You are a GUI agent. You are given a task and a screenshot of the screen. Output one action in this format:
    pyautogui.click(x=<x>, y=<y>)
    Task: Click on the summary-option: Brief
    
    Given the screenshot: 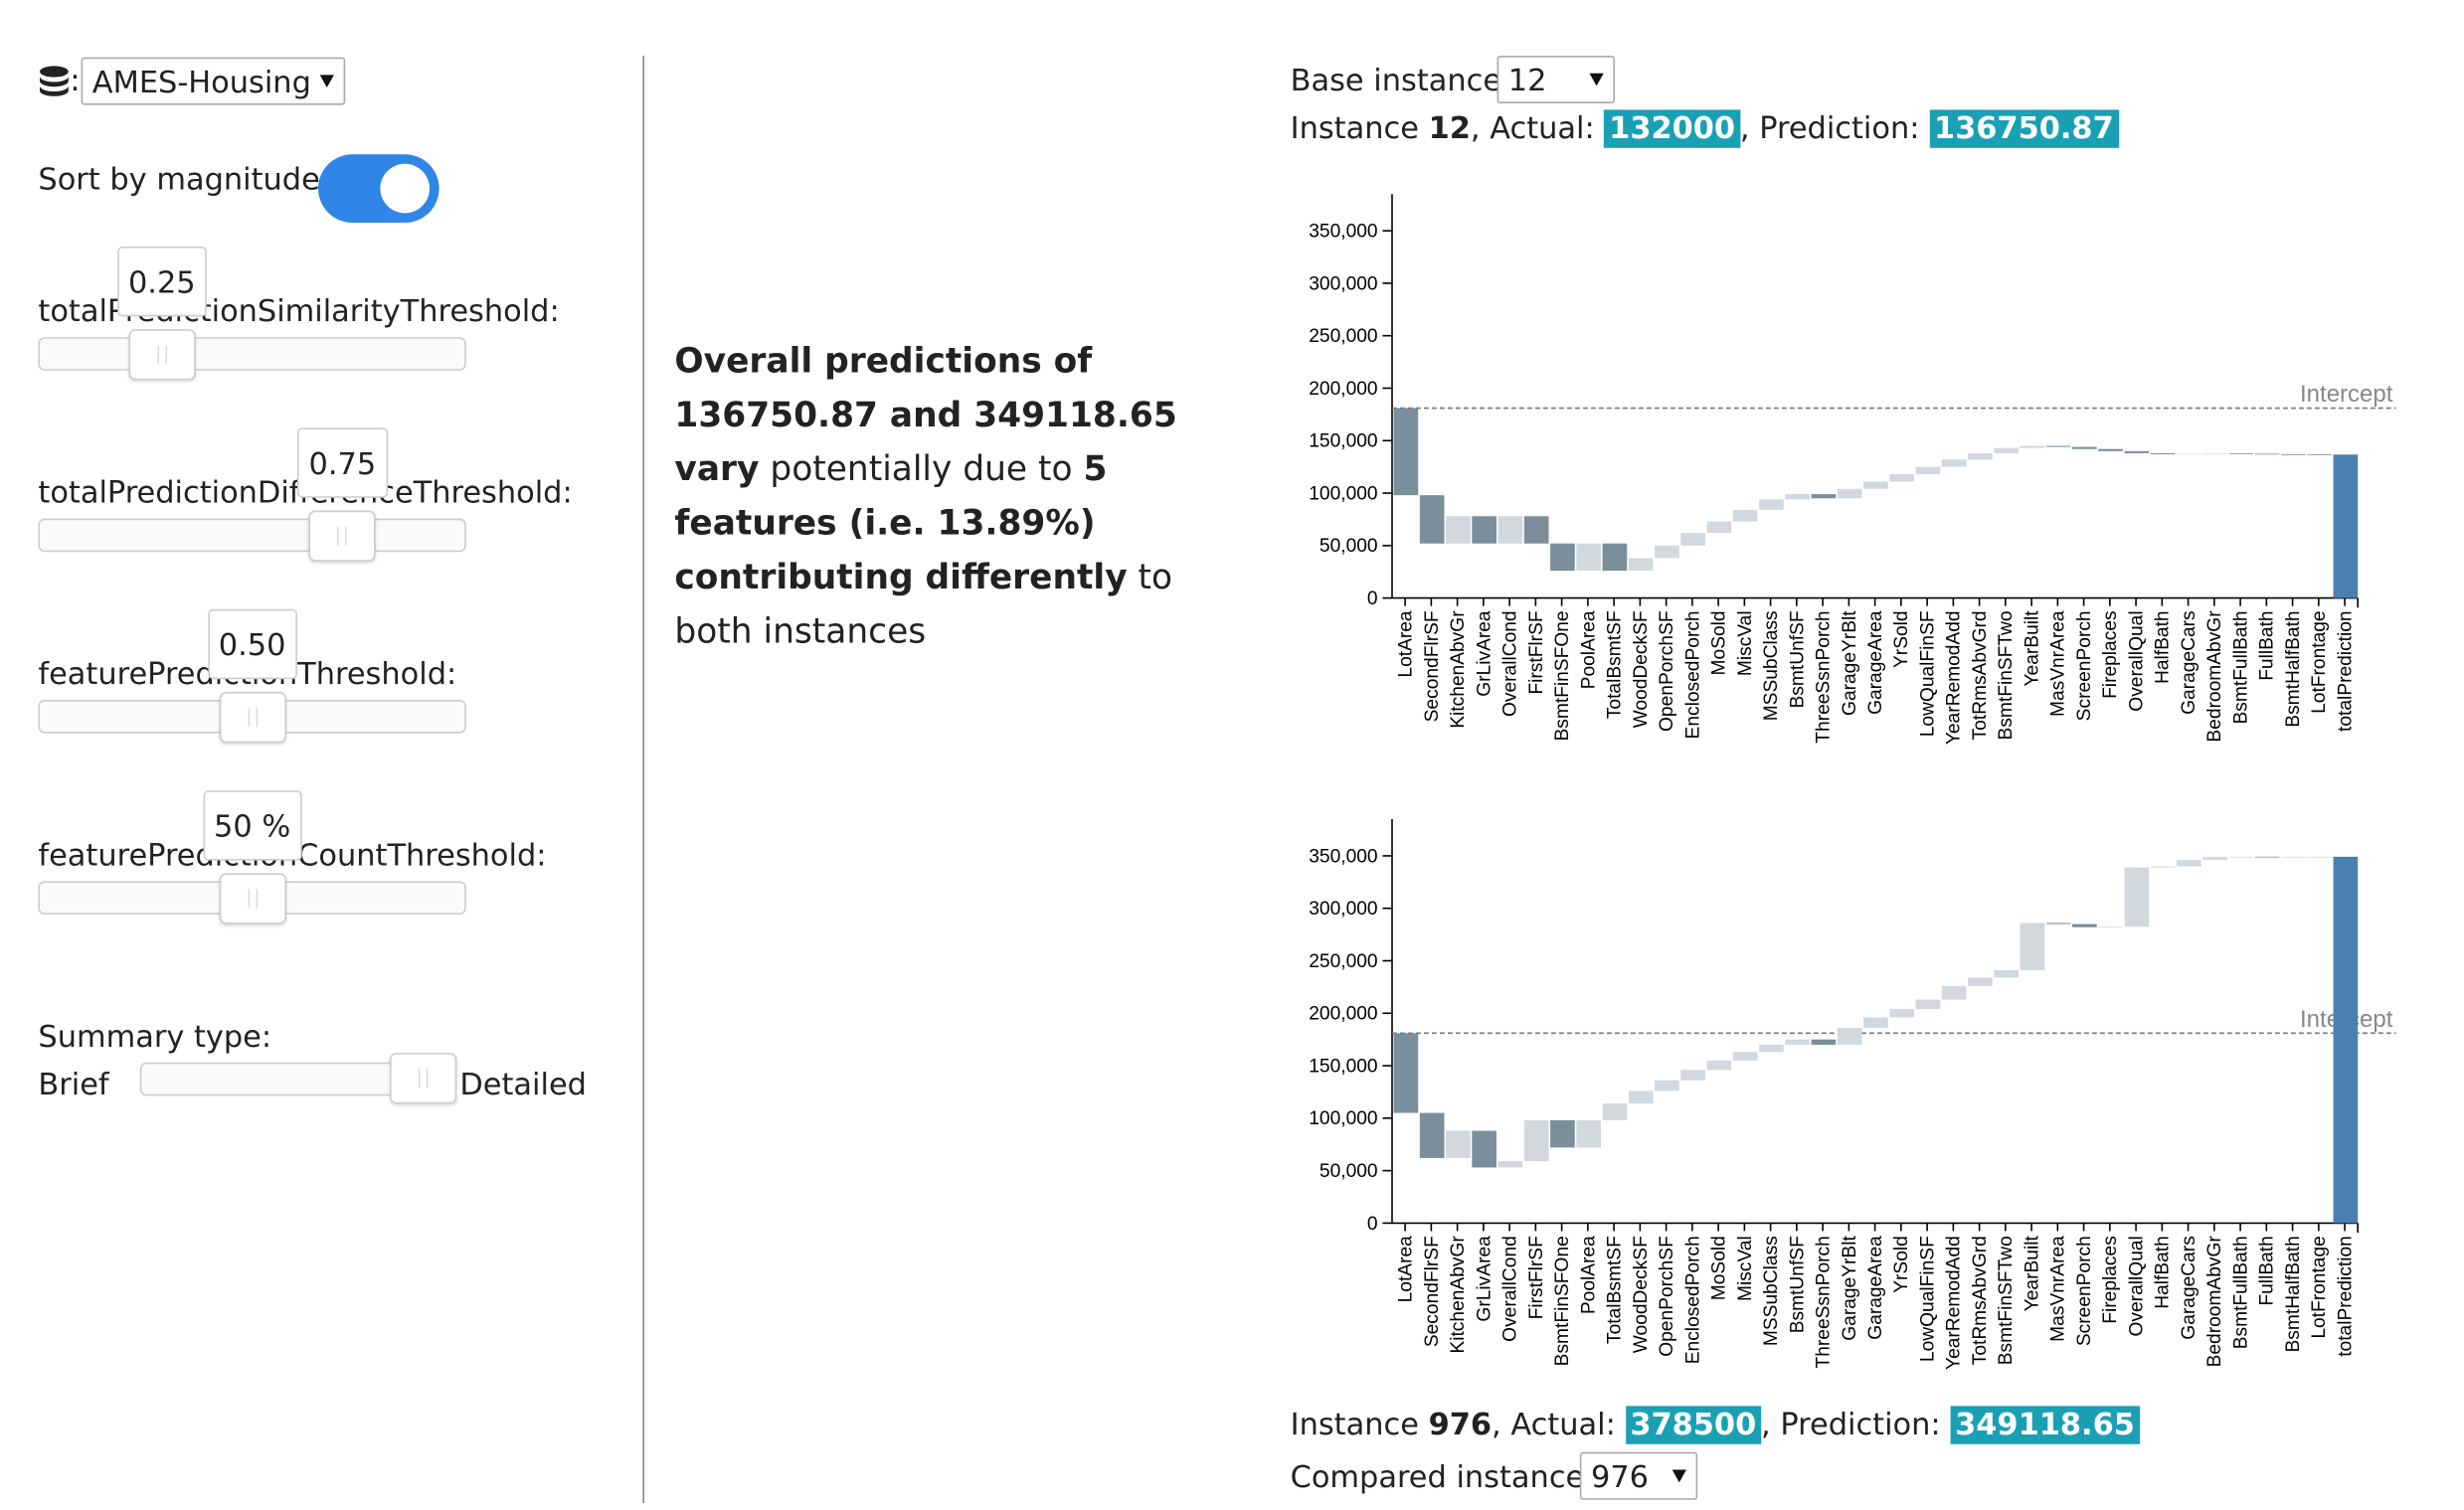 What is the action you would take?
    pyautogui.click(x=73, y=1085)
    